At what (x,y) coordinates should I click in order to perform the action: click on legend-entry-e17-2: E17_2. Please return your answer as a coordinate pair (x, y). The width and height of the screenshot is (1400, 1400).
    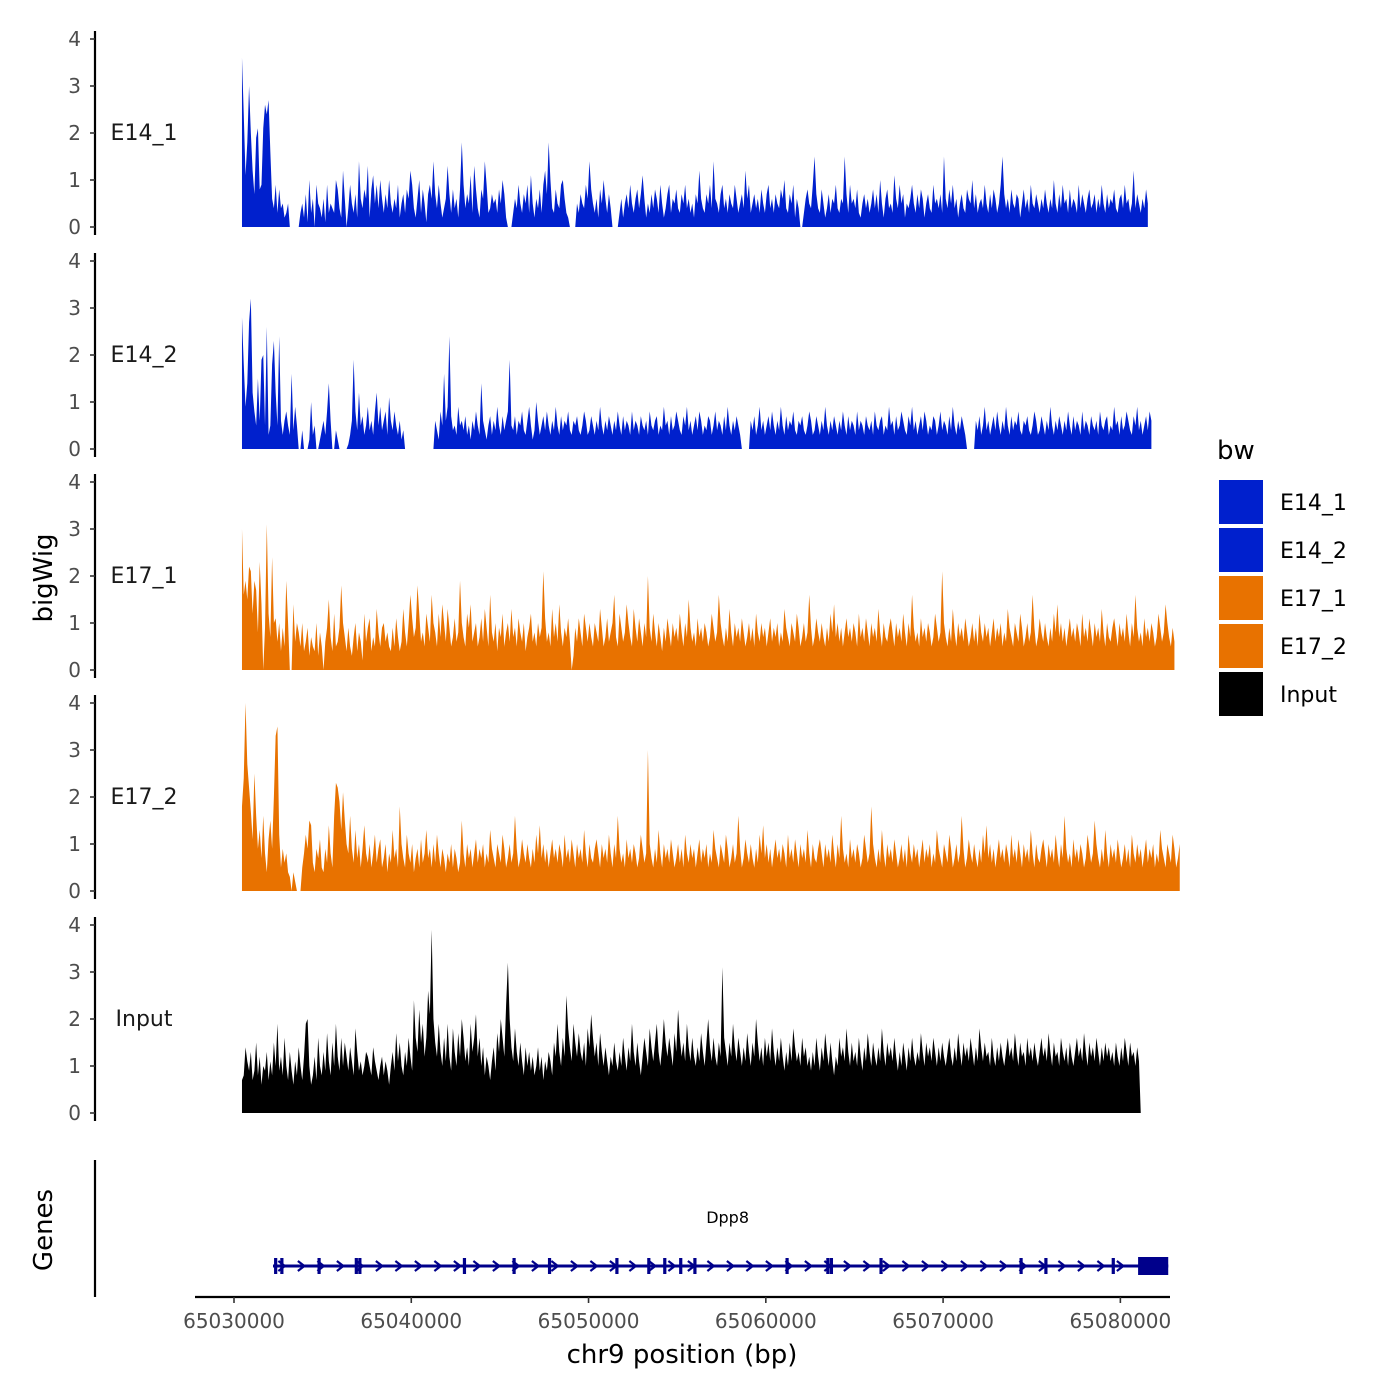
    Looking at the image, I should click on (1283, 646).